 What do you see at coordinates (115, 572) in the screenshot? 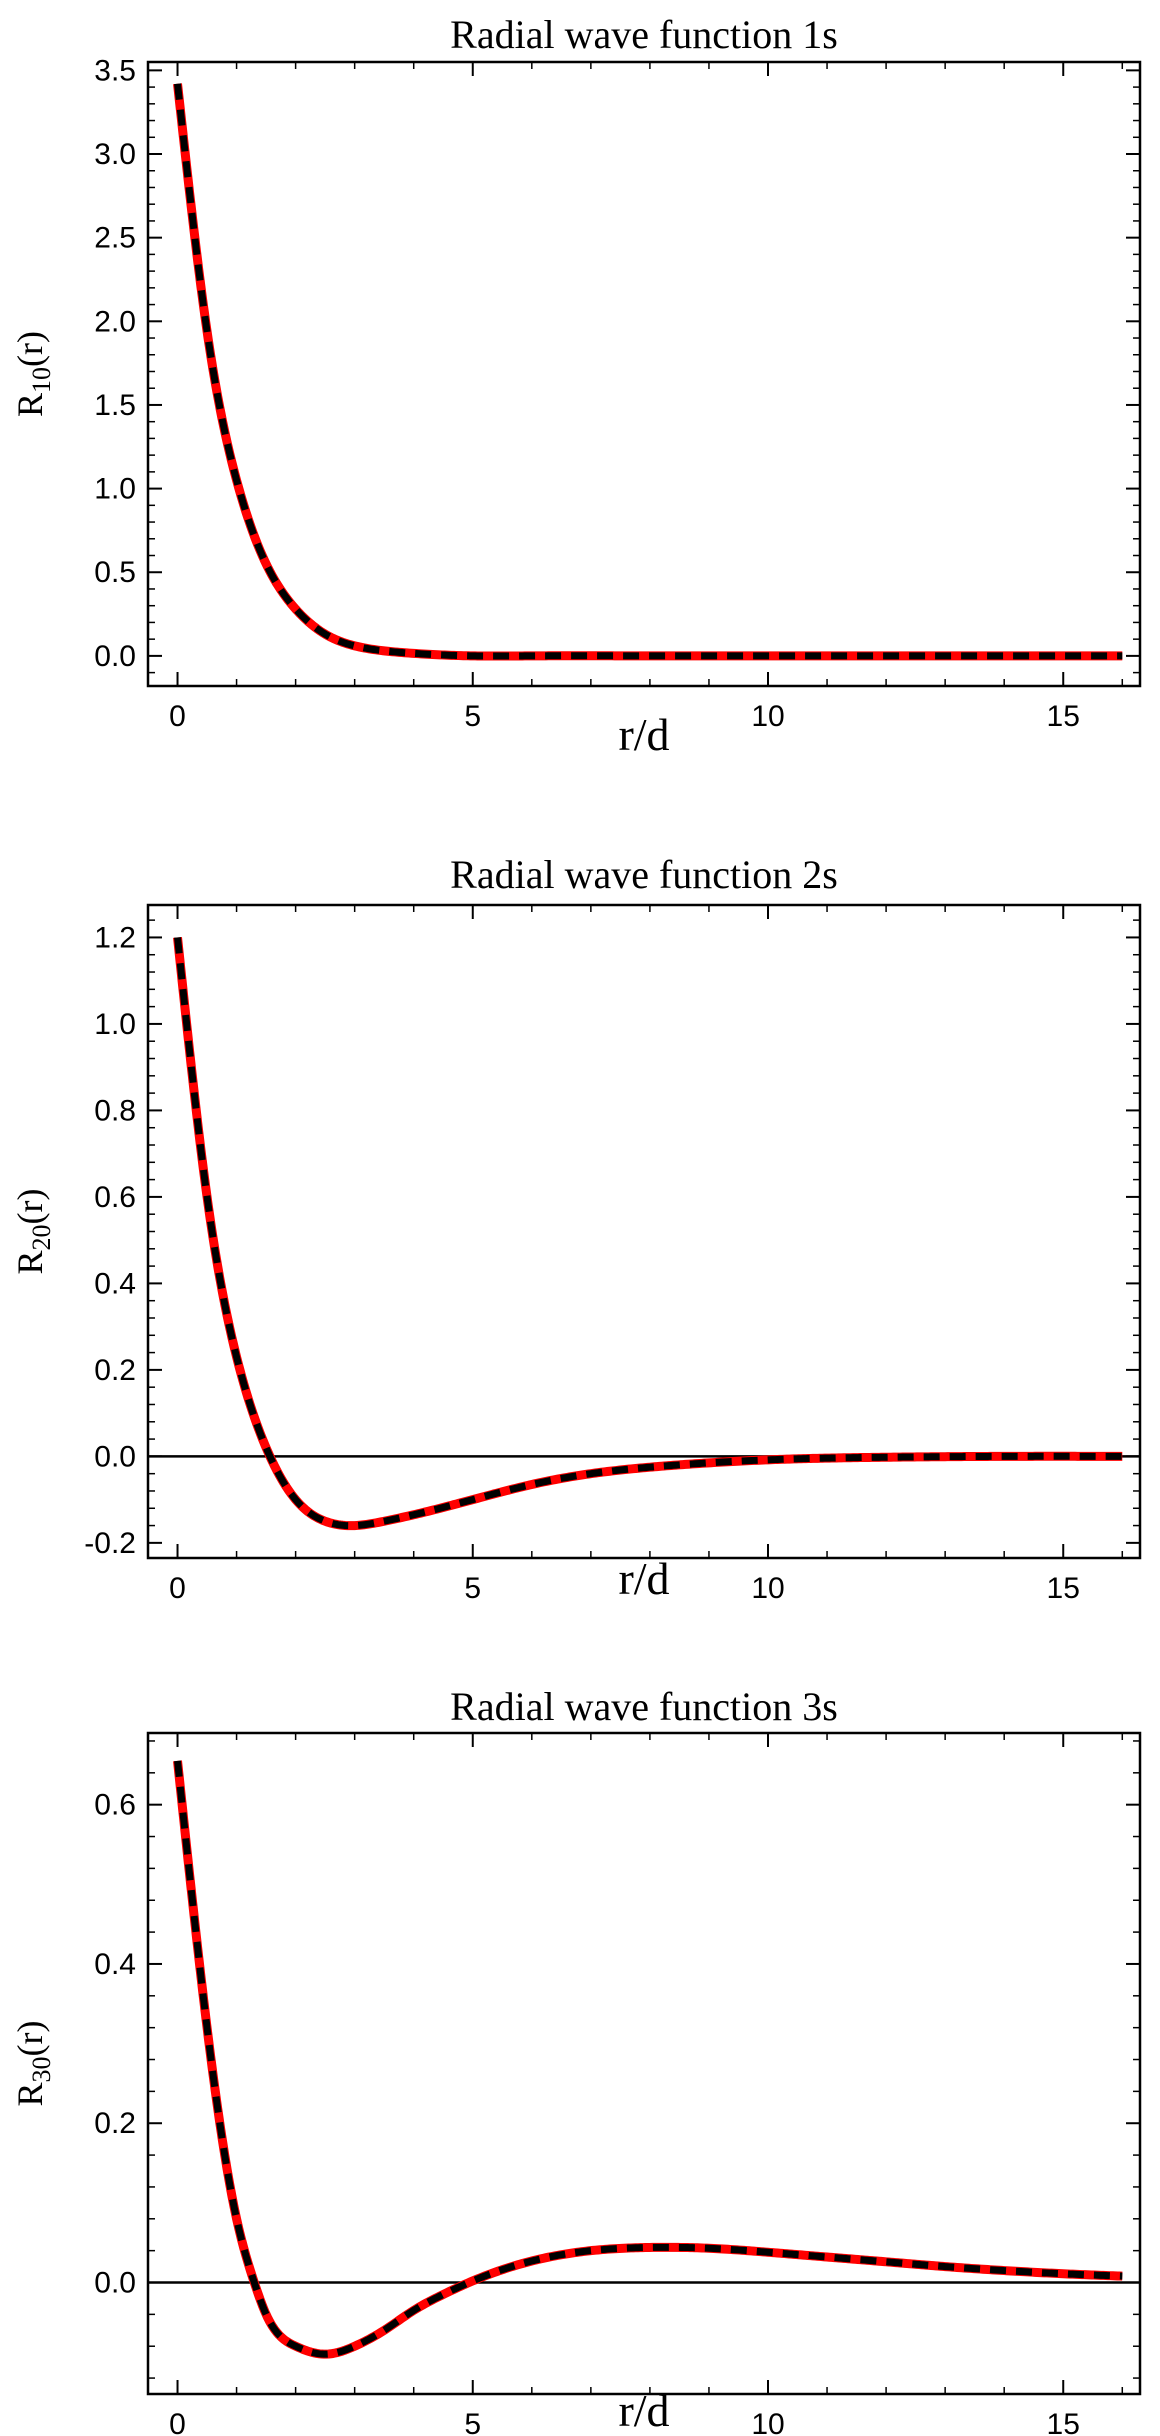
I see `y-tick-label: 0.5` at bounding box center [115, 572].